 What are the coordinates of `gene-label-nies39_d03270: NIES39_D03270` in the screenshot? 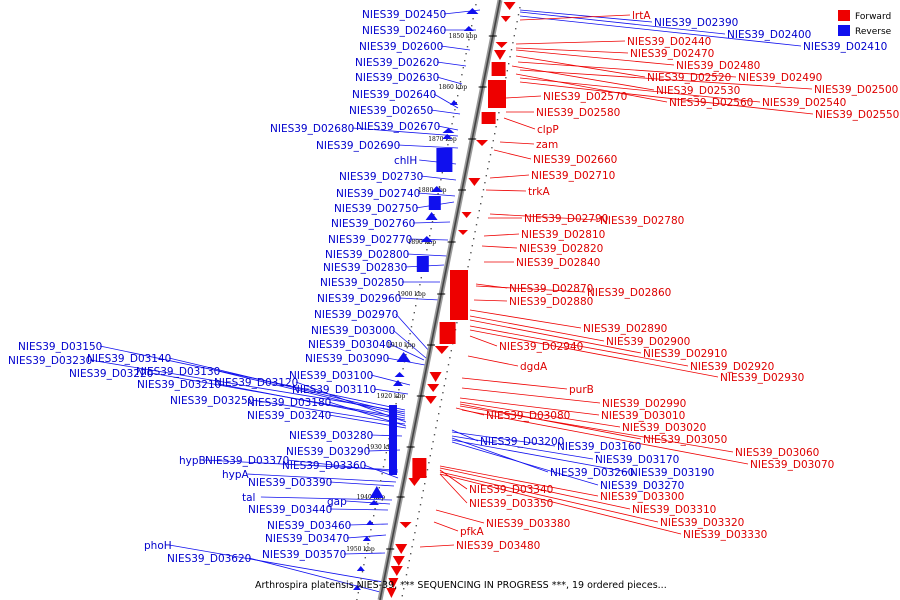 It's located at (642, 486).